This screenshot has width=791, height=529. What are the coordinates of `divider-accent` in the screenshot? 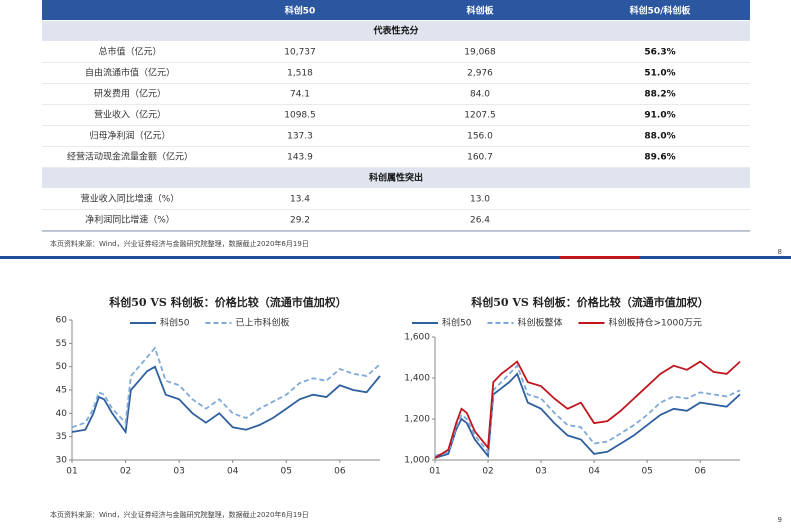 It's located at (600, 257).